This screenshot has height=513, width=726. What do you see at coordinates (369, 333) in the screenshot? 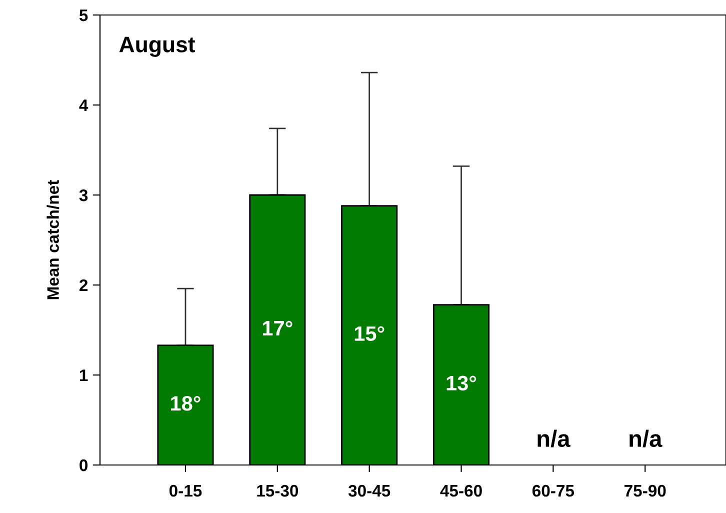
I see `annotation: 15°` at bounding box center [369, 333].